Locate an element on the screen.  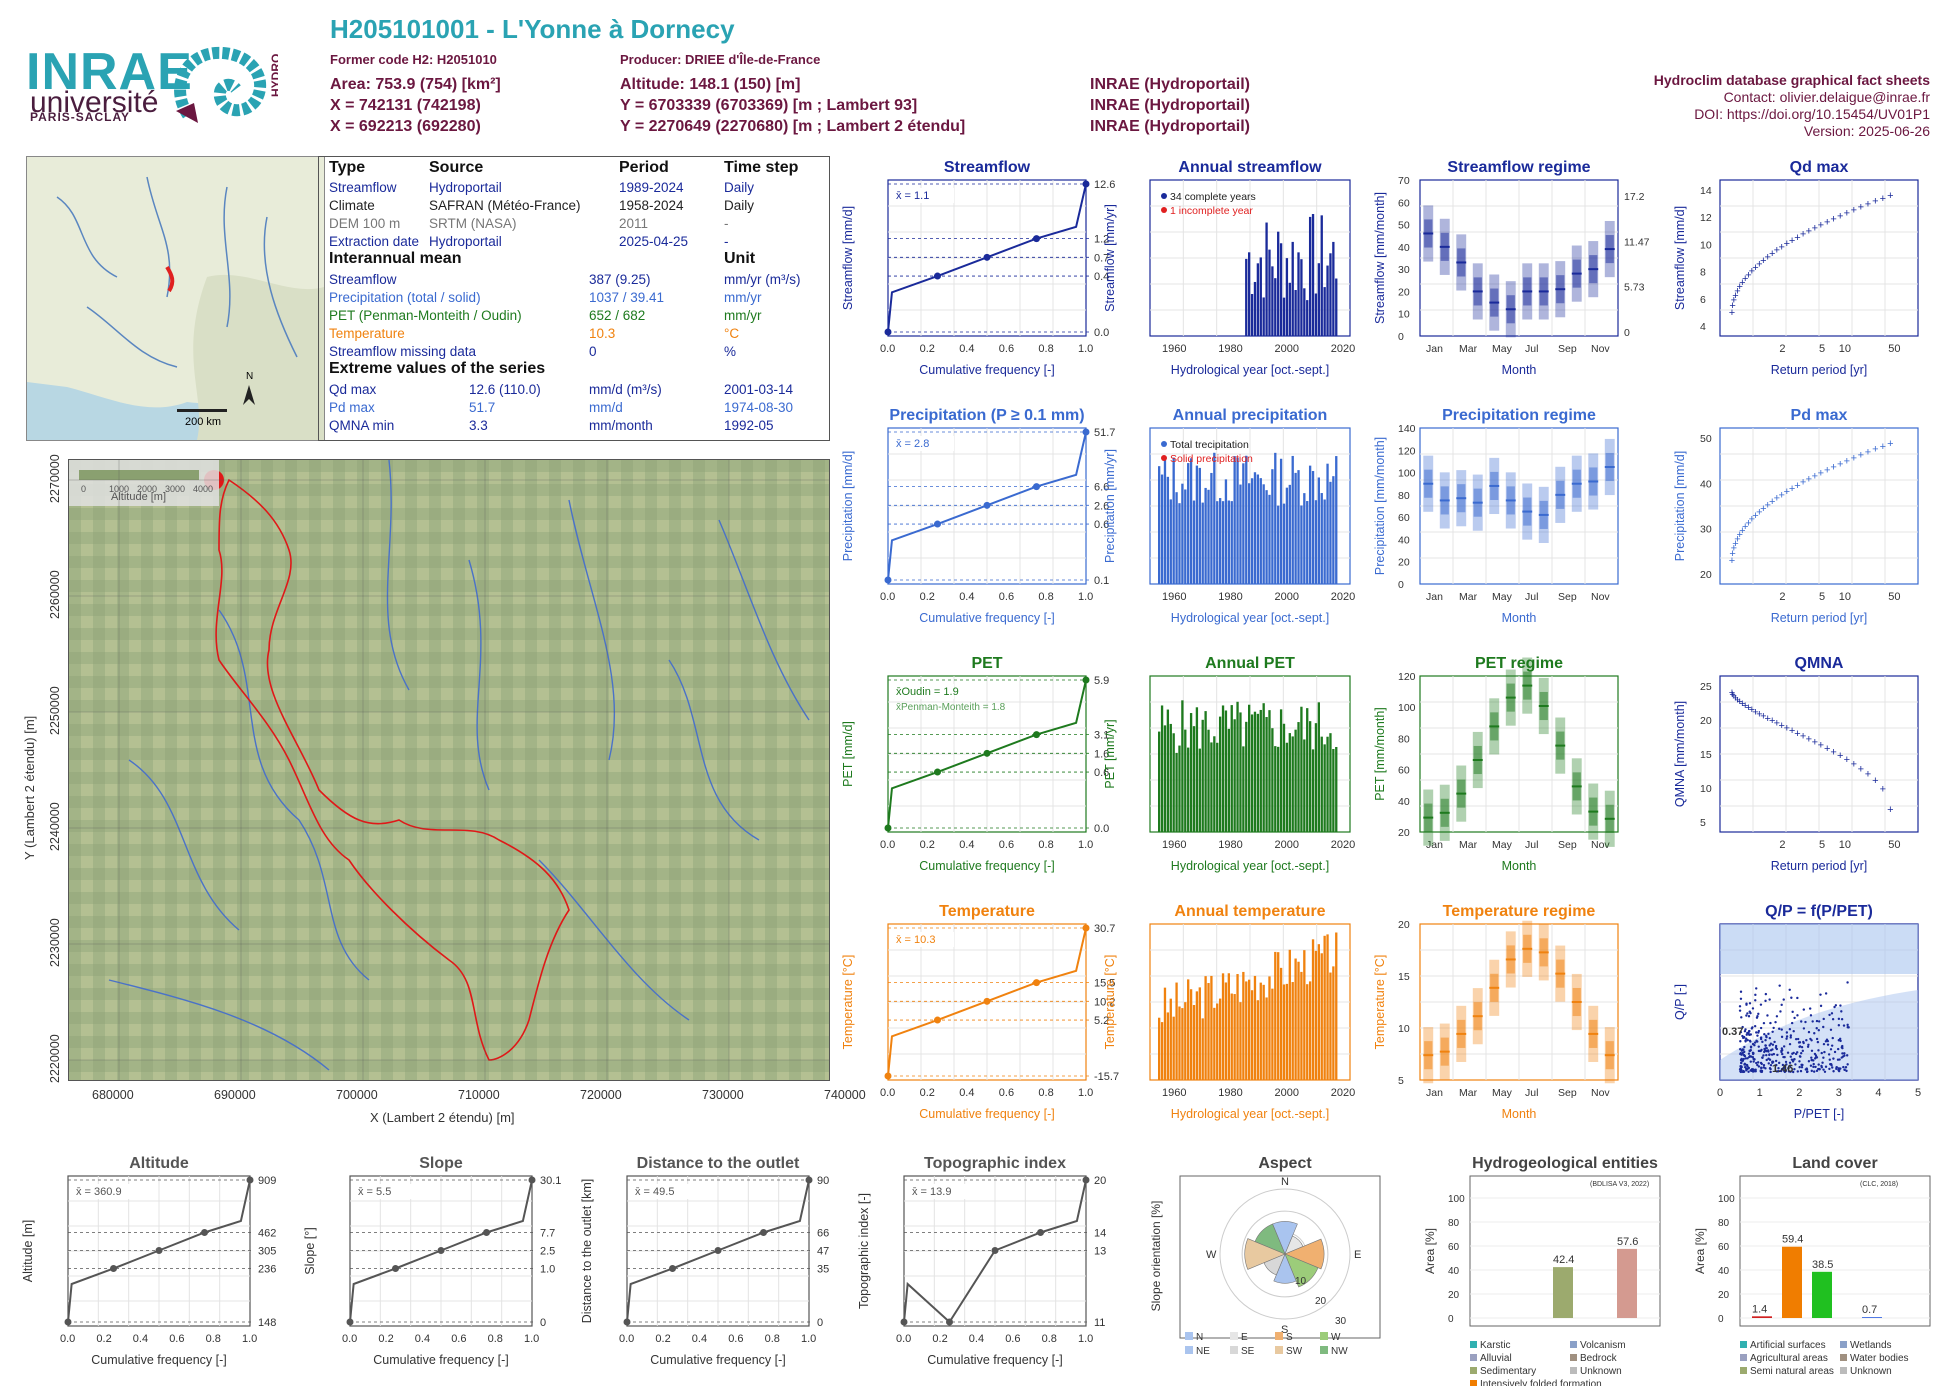
landcover-title: Land cover is located at coordinates (1834, 1163).